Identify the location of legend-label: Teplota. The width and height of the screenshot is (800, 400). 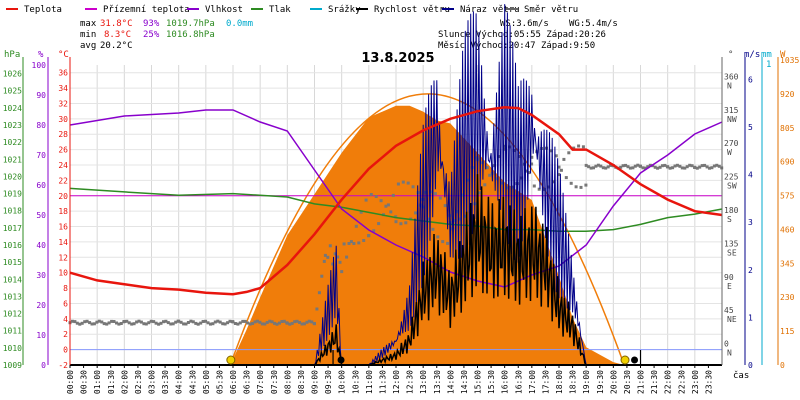
(43, 10).